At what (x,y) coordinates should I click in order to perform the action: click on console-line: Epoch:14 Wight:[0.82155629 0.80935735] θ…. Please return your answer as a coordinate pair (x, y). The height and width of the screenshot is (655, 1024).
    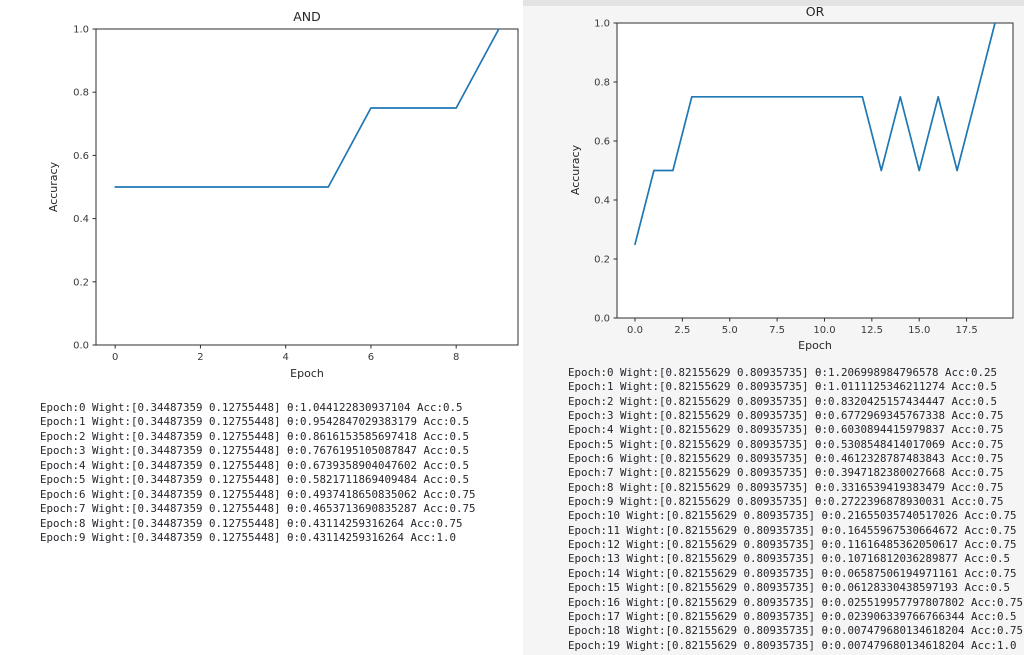
    Looking at the image, I should click on (792, 573).